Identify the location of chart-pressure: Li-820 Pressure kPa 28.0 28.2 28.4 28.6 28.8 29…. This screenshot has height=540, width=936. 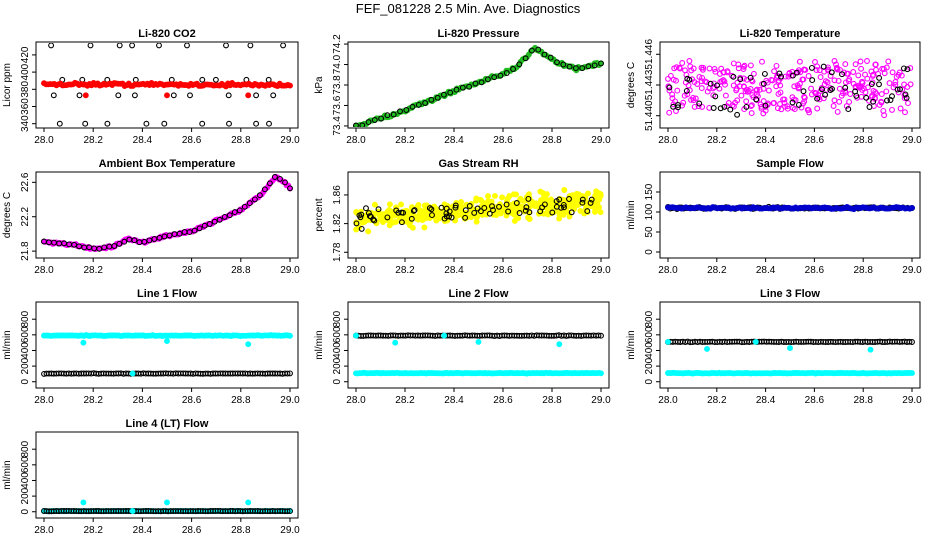
(462, 87).